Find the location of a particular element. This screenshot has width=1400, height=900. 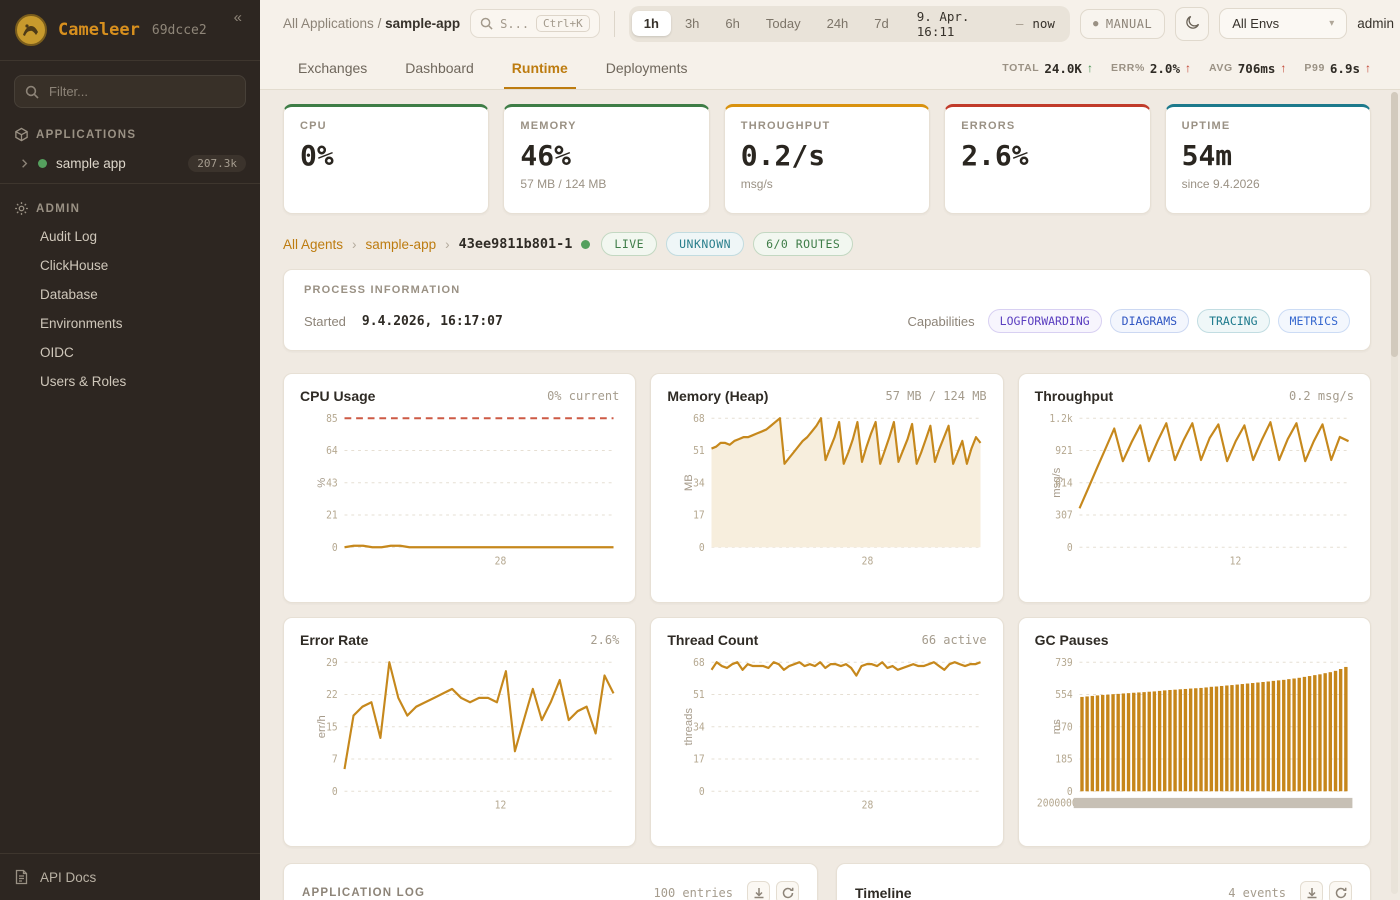

stat-label: AVG is located at coordinates (1220, 68).